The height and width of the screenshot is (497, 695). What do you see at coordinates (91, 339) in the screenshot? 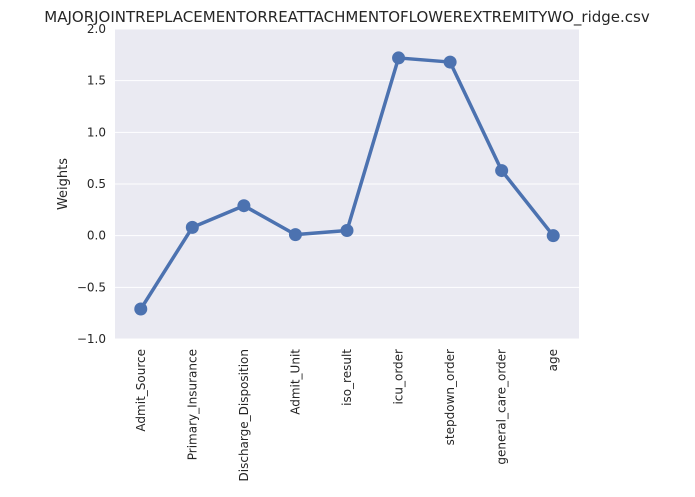
I see `y-tick-label: −1.0` at bounding box center [91, 339].